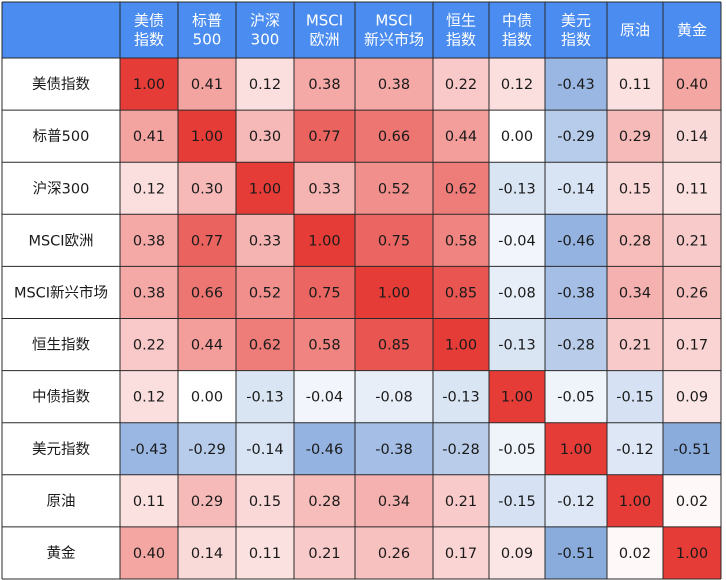  I want to click on column-header-line: 300, so click(265, 40).